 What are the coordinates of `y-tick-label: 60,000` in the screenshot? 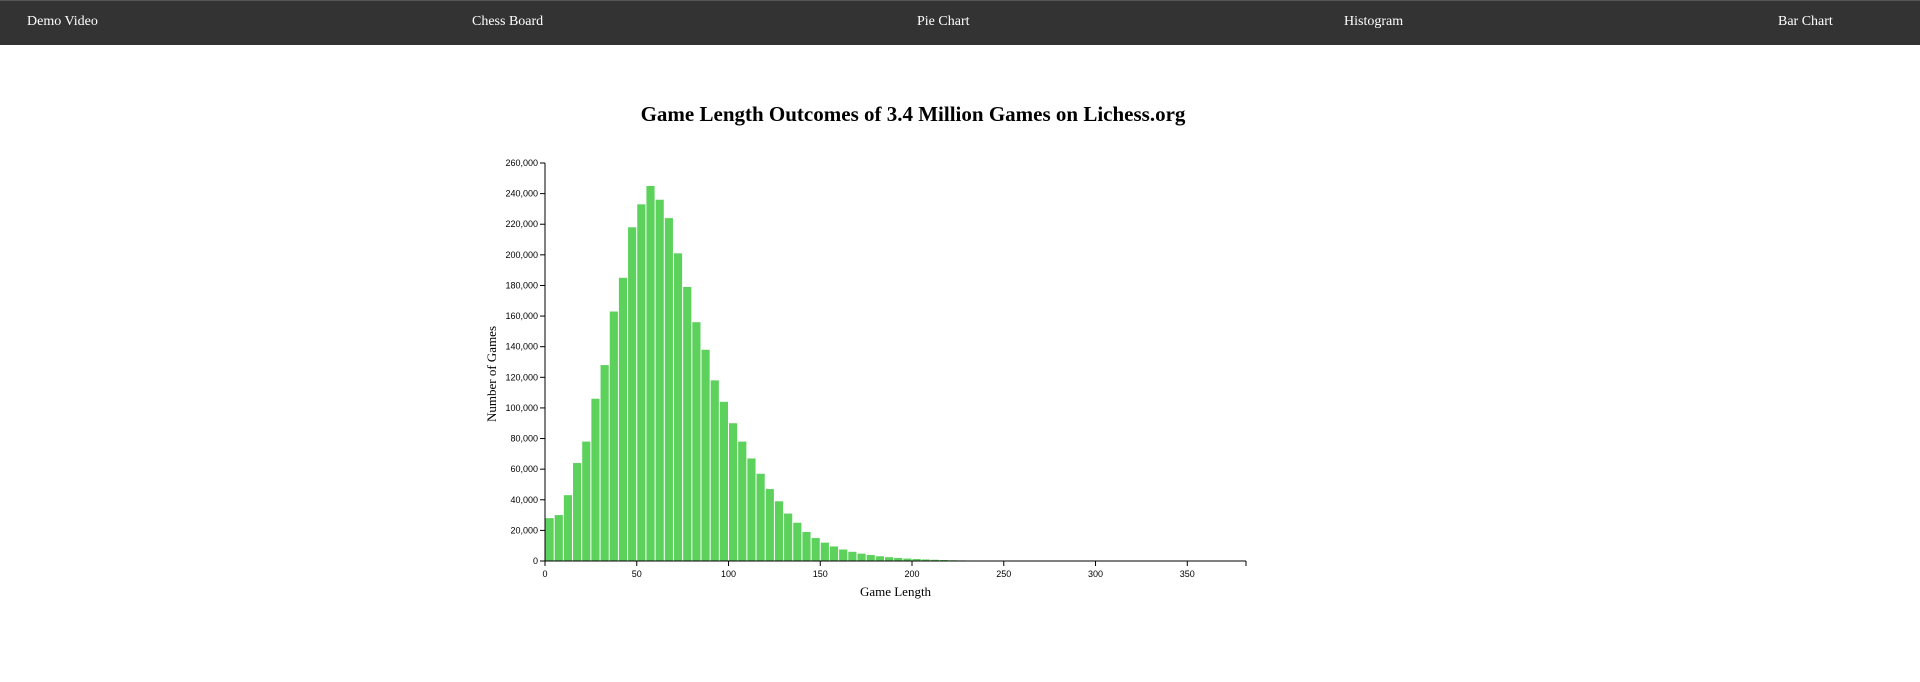 It's located at (524, 469).